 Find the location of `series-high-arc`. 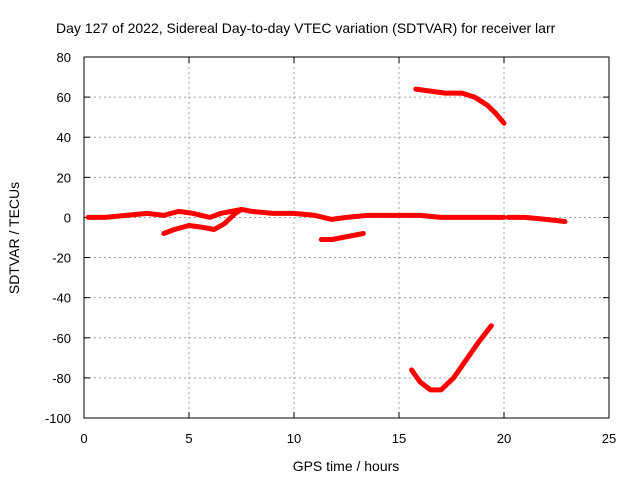

series-high-arc is located at coordinates (460, 106).